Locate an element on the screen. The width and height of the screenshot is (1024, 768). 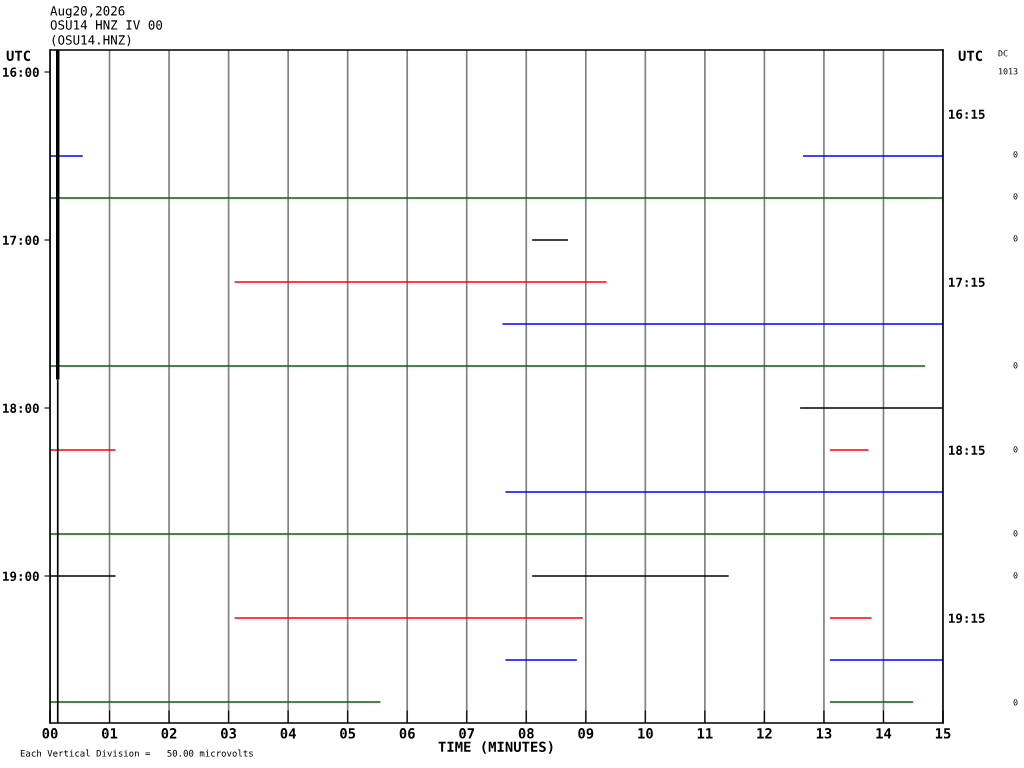
y2-axis-title: UTC is located at coordinates (970, 56).